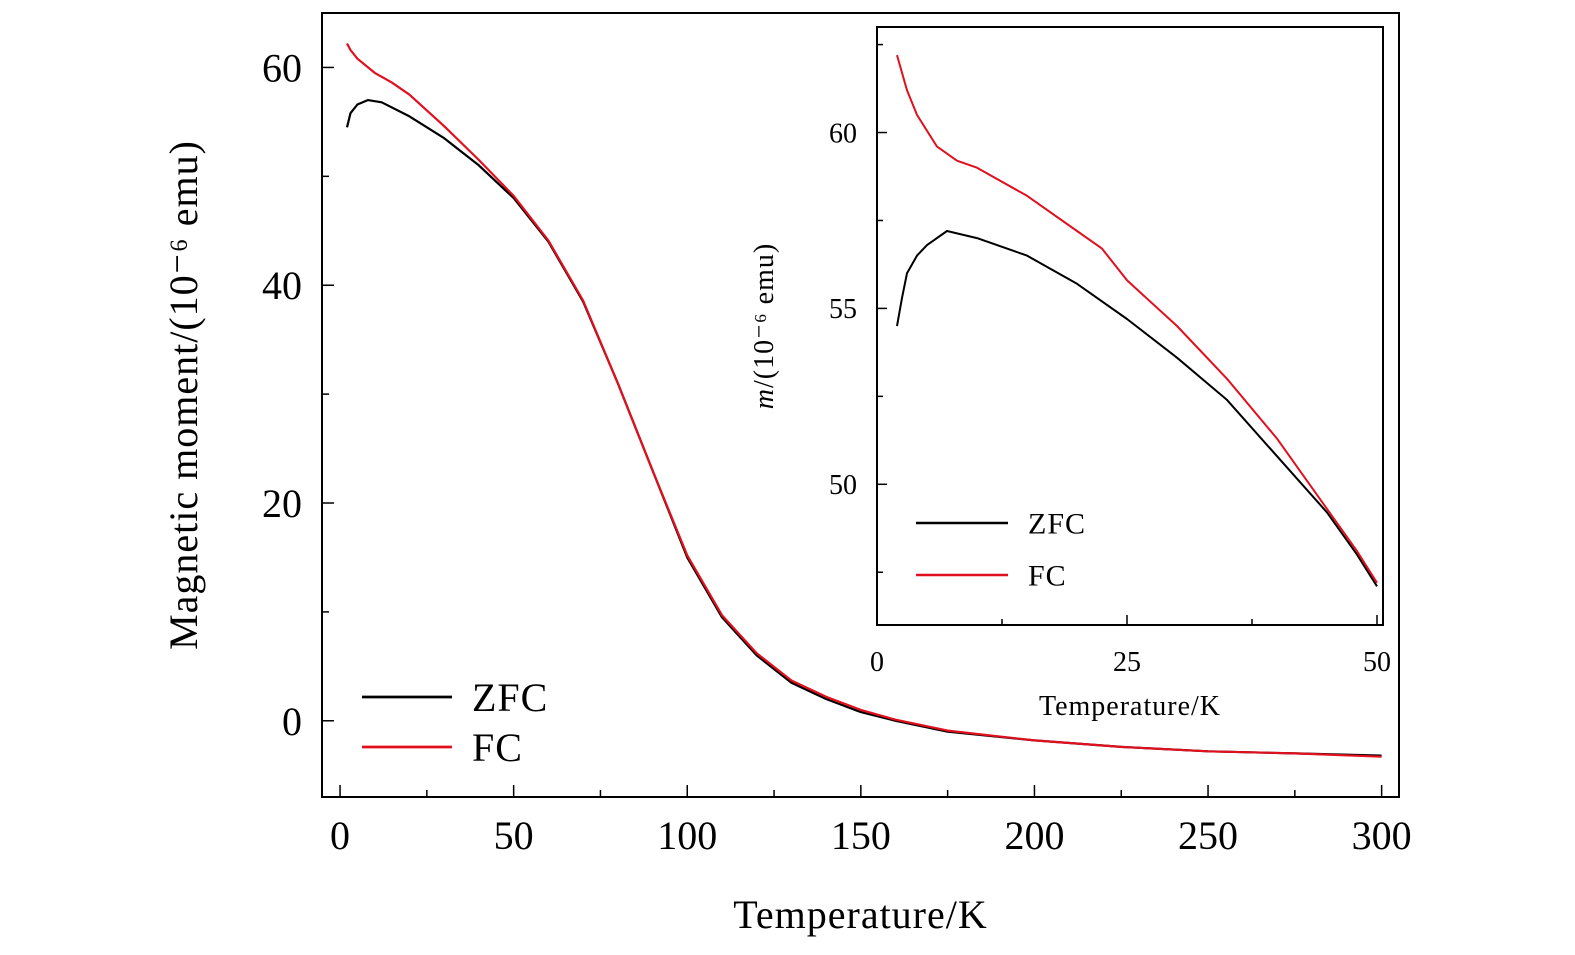 The width and height of the screenshot is (1575, 955). I want to click on y-axis-label-text: Magnetic moment/(10⁻⁶ emu), so click(183, 395).